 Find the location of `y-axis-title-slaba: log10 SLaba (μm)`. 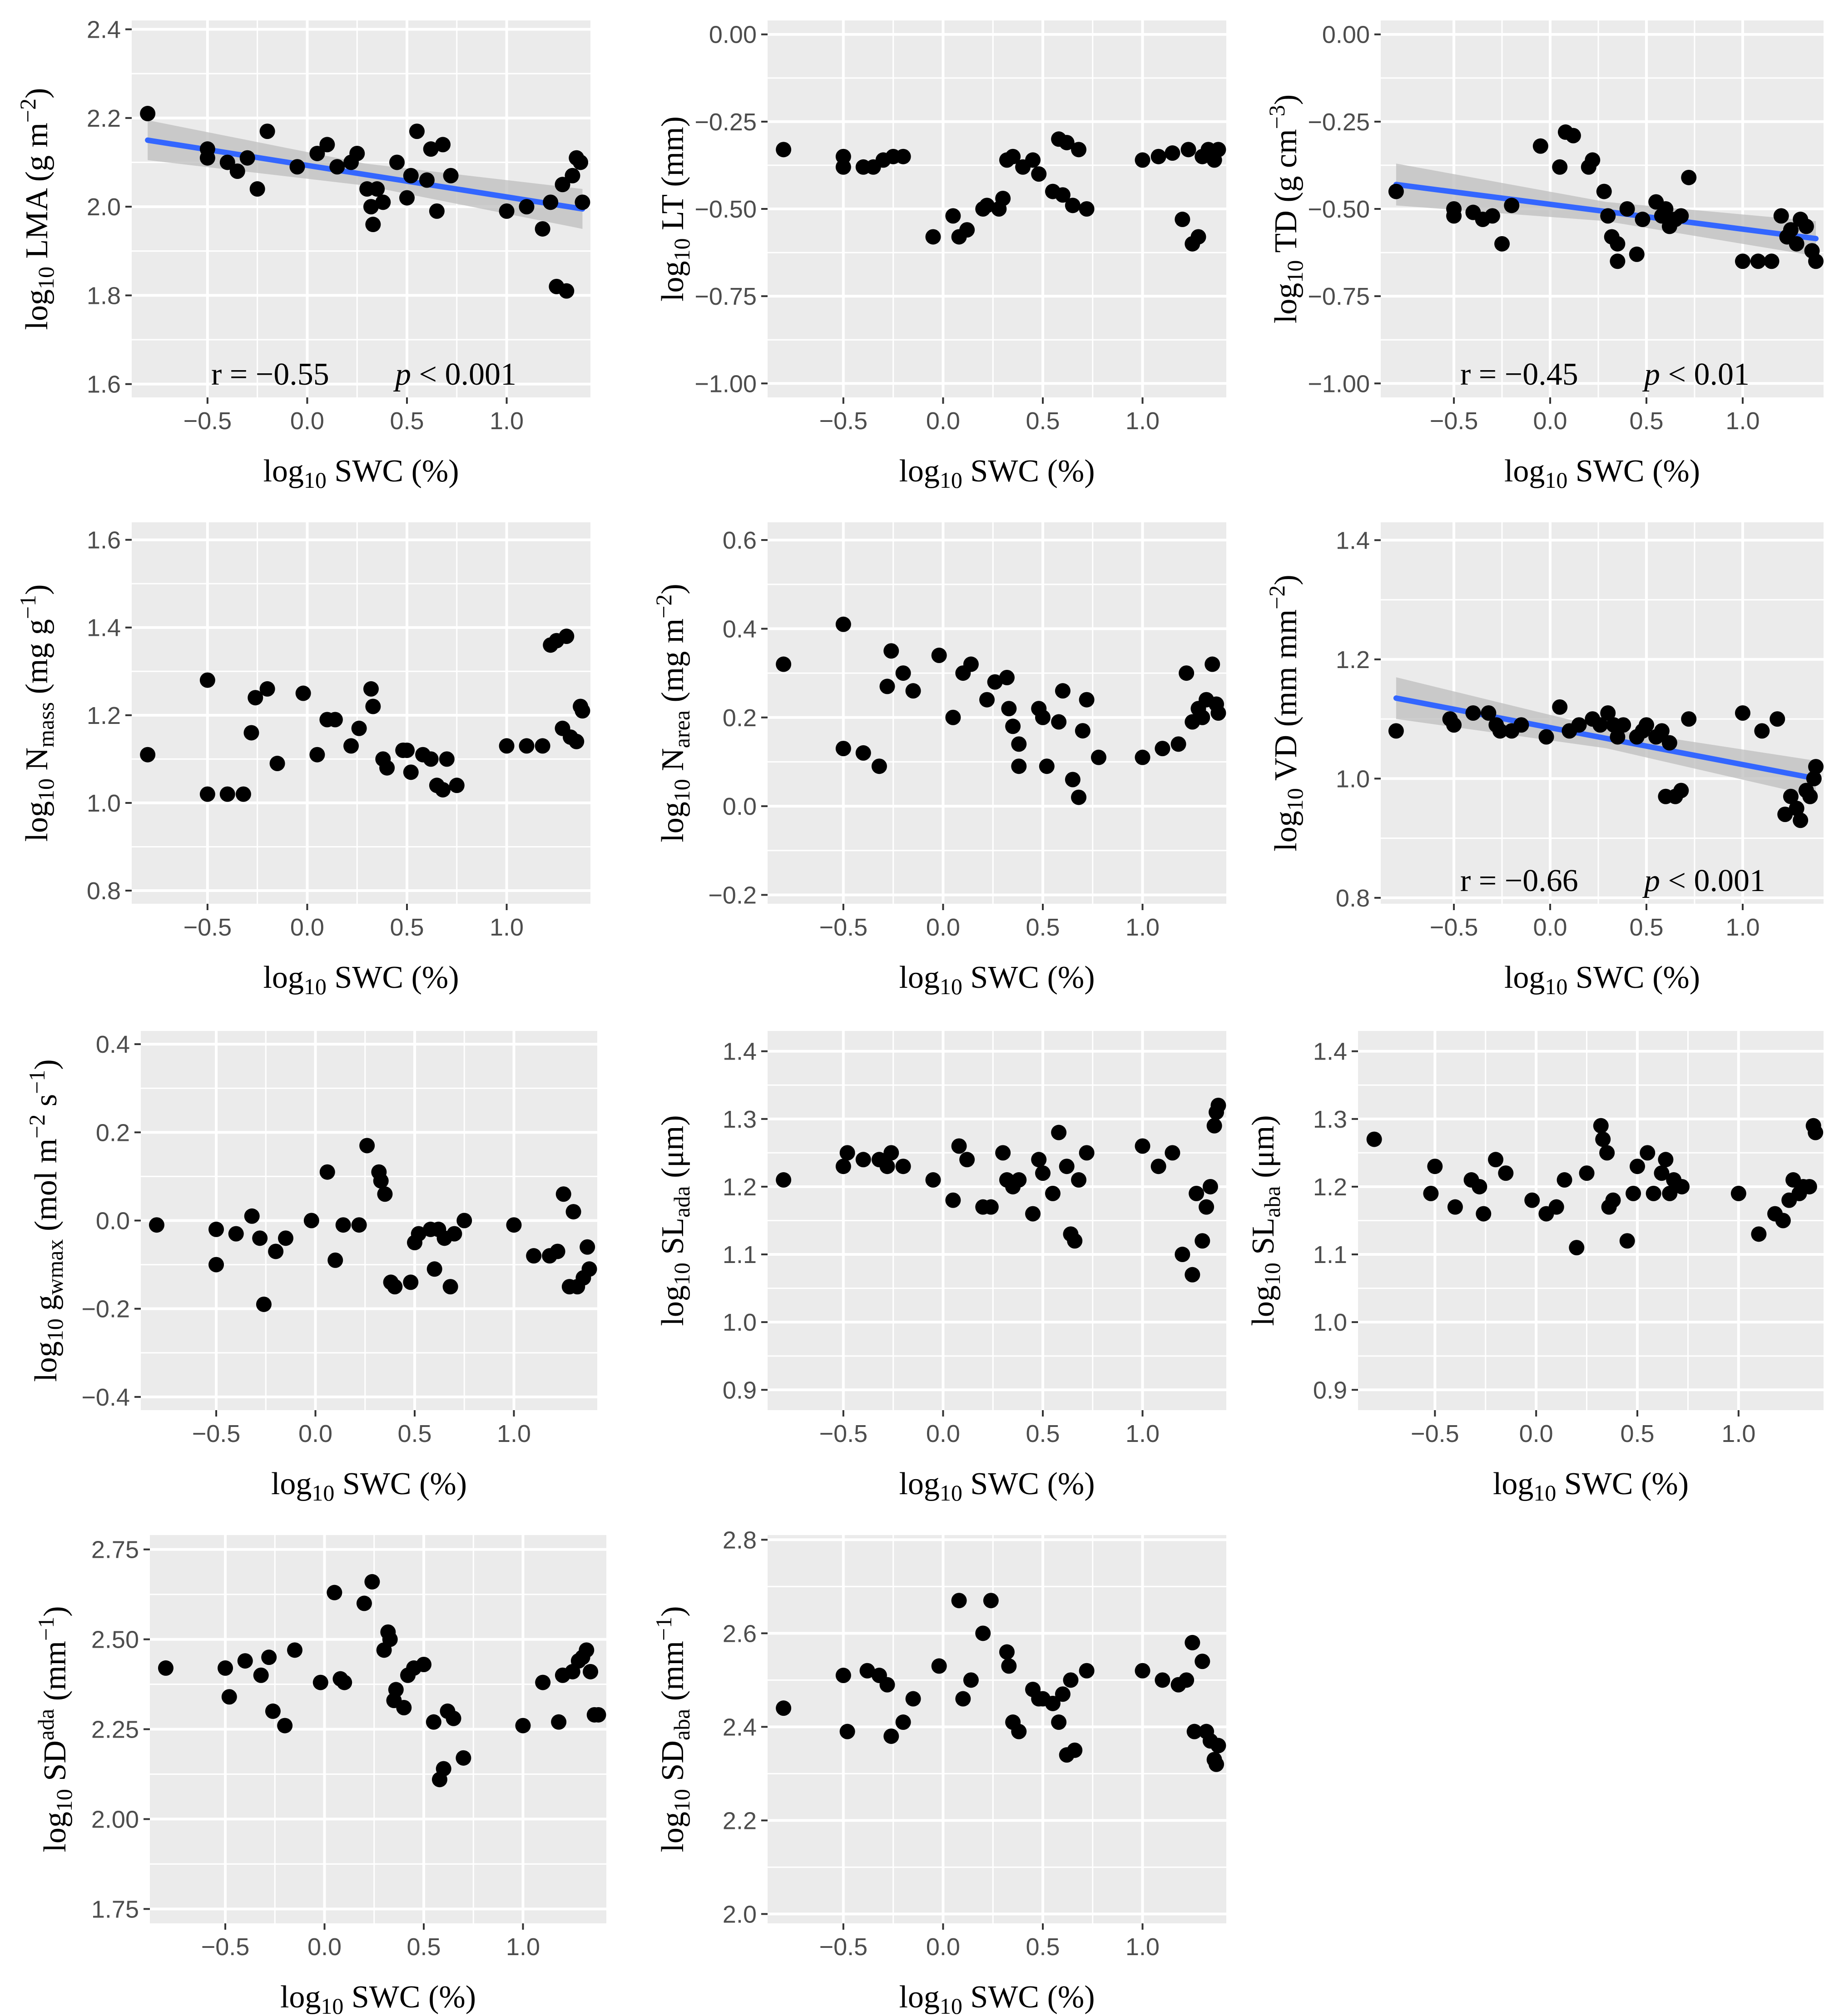

y-axis-title-slaba: log10 SLaba (μm) is located at coordinates (1265, 1220).